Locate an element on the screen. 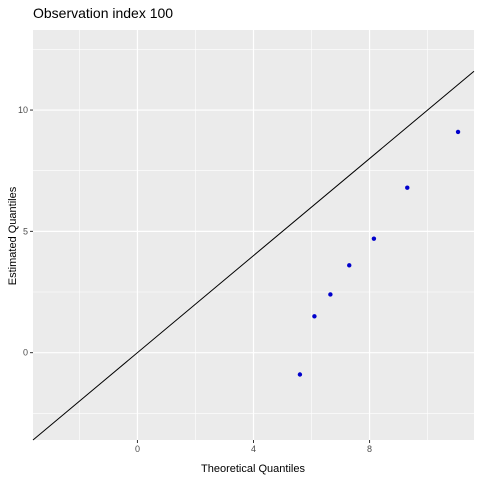  y-tick-label: 5 is located at coordinates (25, 231).